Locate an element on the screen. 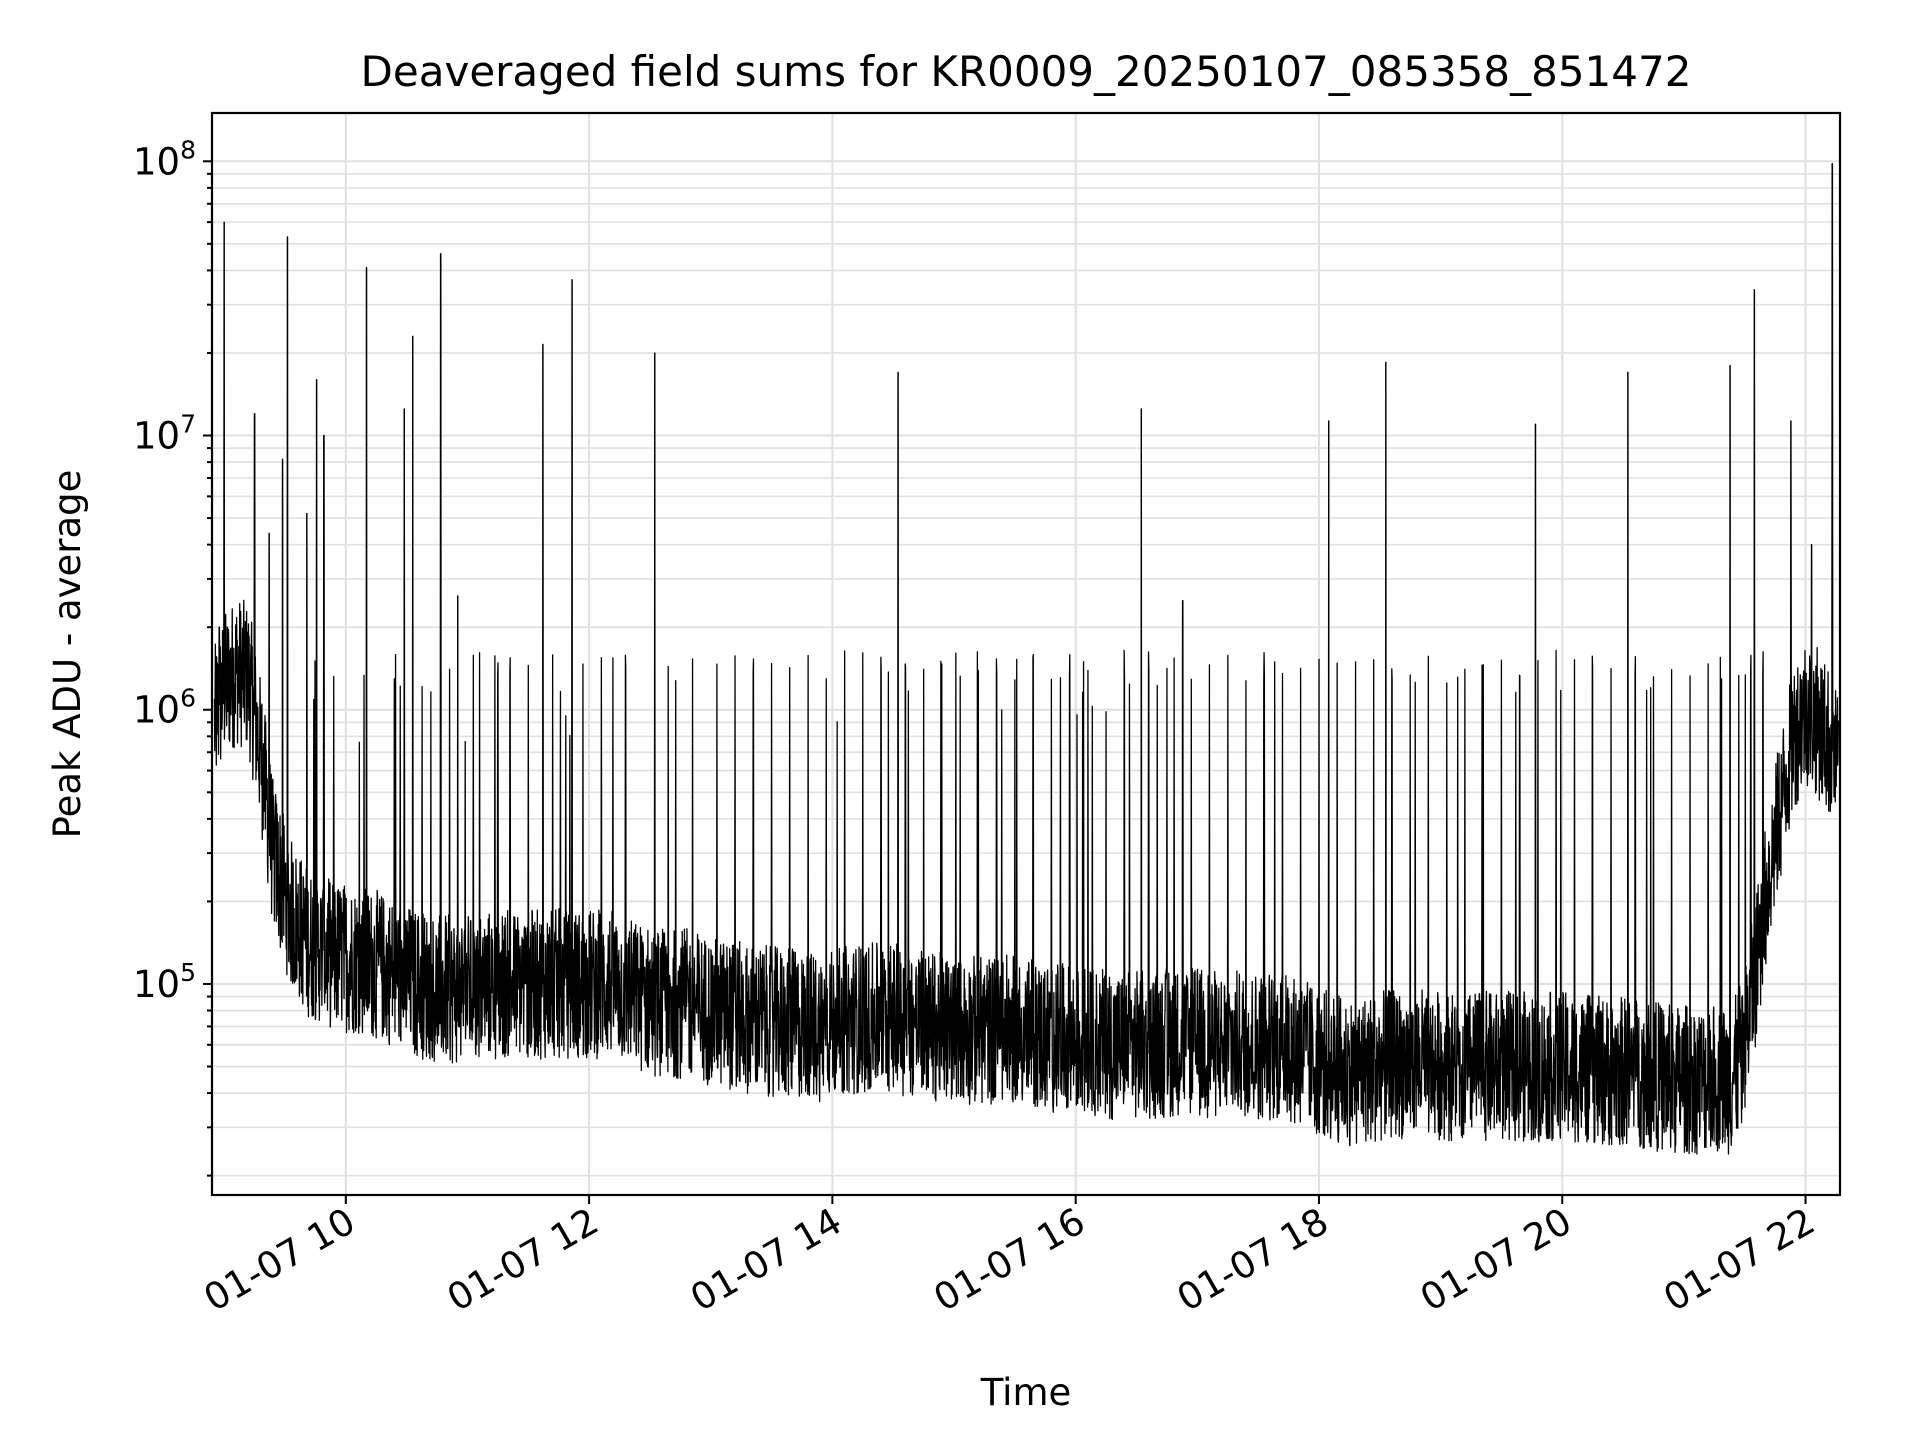 This screenshot has height=1440, width=1920. x-tick-label: 01-07 12 is located at coordinates (523, 1260).